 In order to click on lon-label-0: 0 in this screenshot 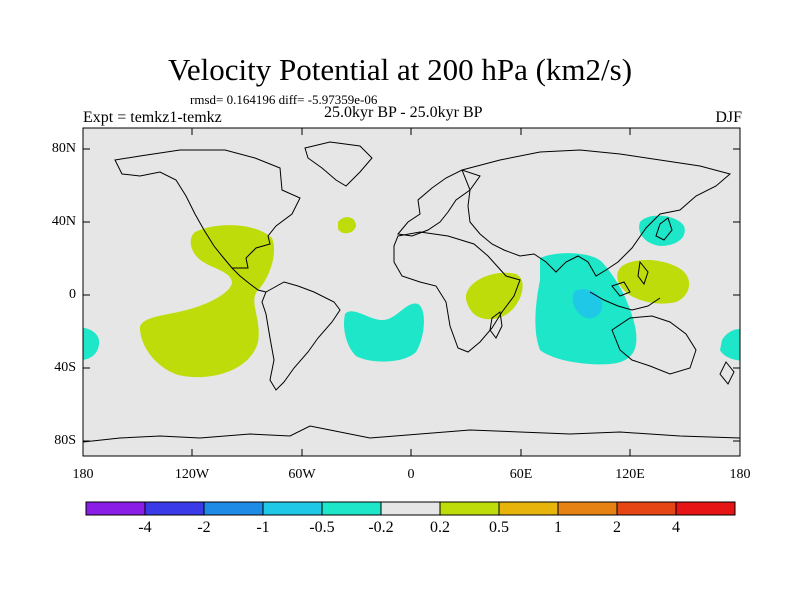, I will do `click(411, 474)`.